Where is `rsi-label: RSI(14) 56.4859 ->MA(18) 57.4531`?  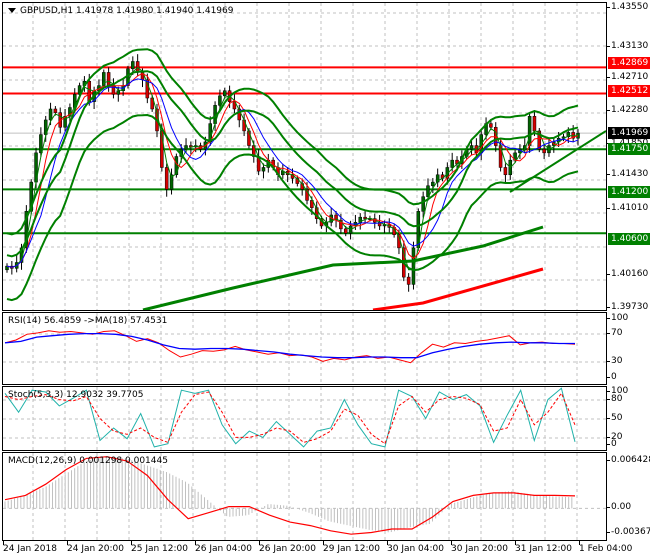 rsi-label: RSI(14) 56.4859 ->MA(18) 57.4531 is located at coordinates (88, 321).